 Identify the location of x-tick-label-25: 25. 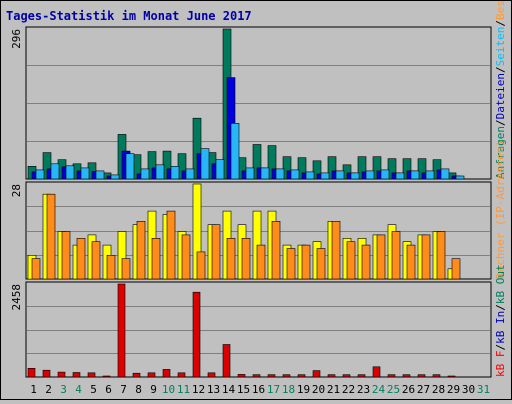
(393, 389).